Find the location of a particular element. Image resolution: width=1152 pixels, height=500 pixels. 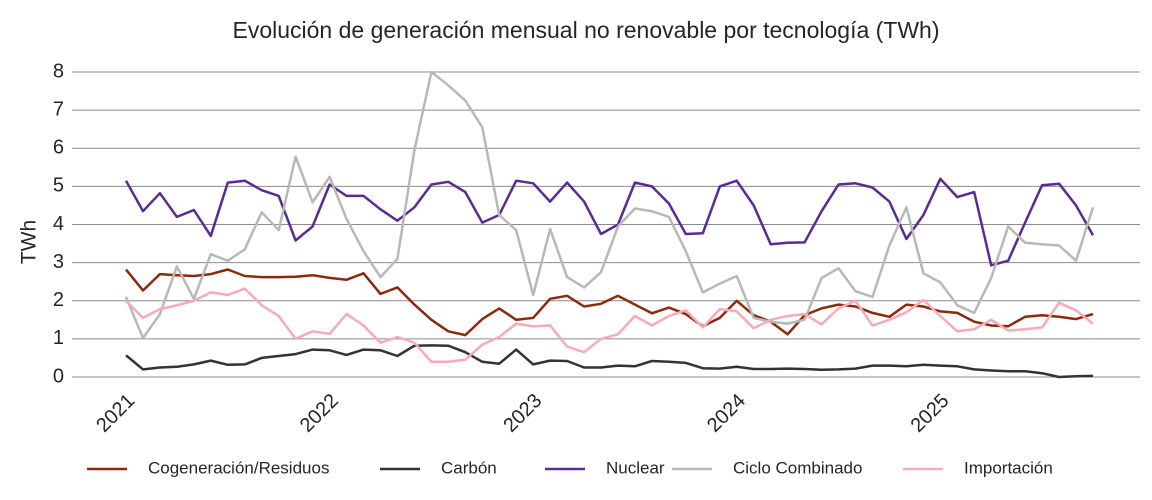

y-tick-label: 2 is located at coordinates (58, 300).